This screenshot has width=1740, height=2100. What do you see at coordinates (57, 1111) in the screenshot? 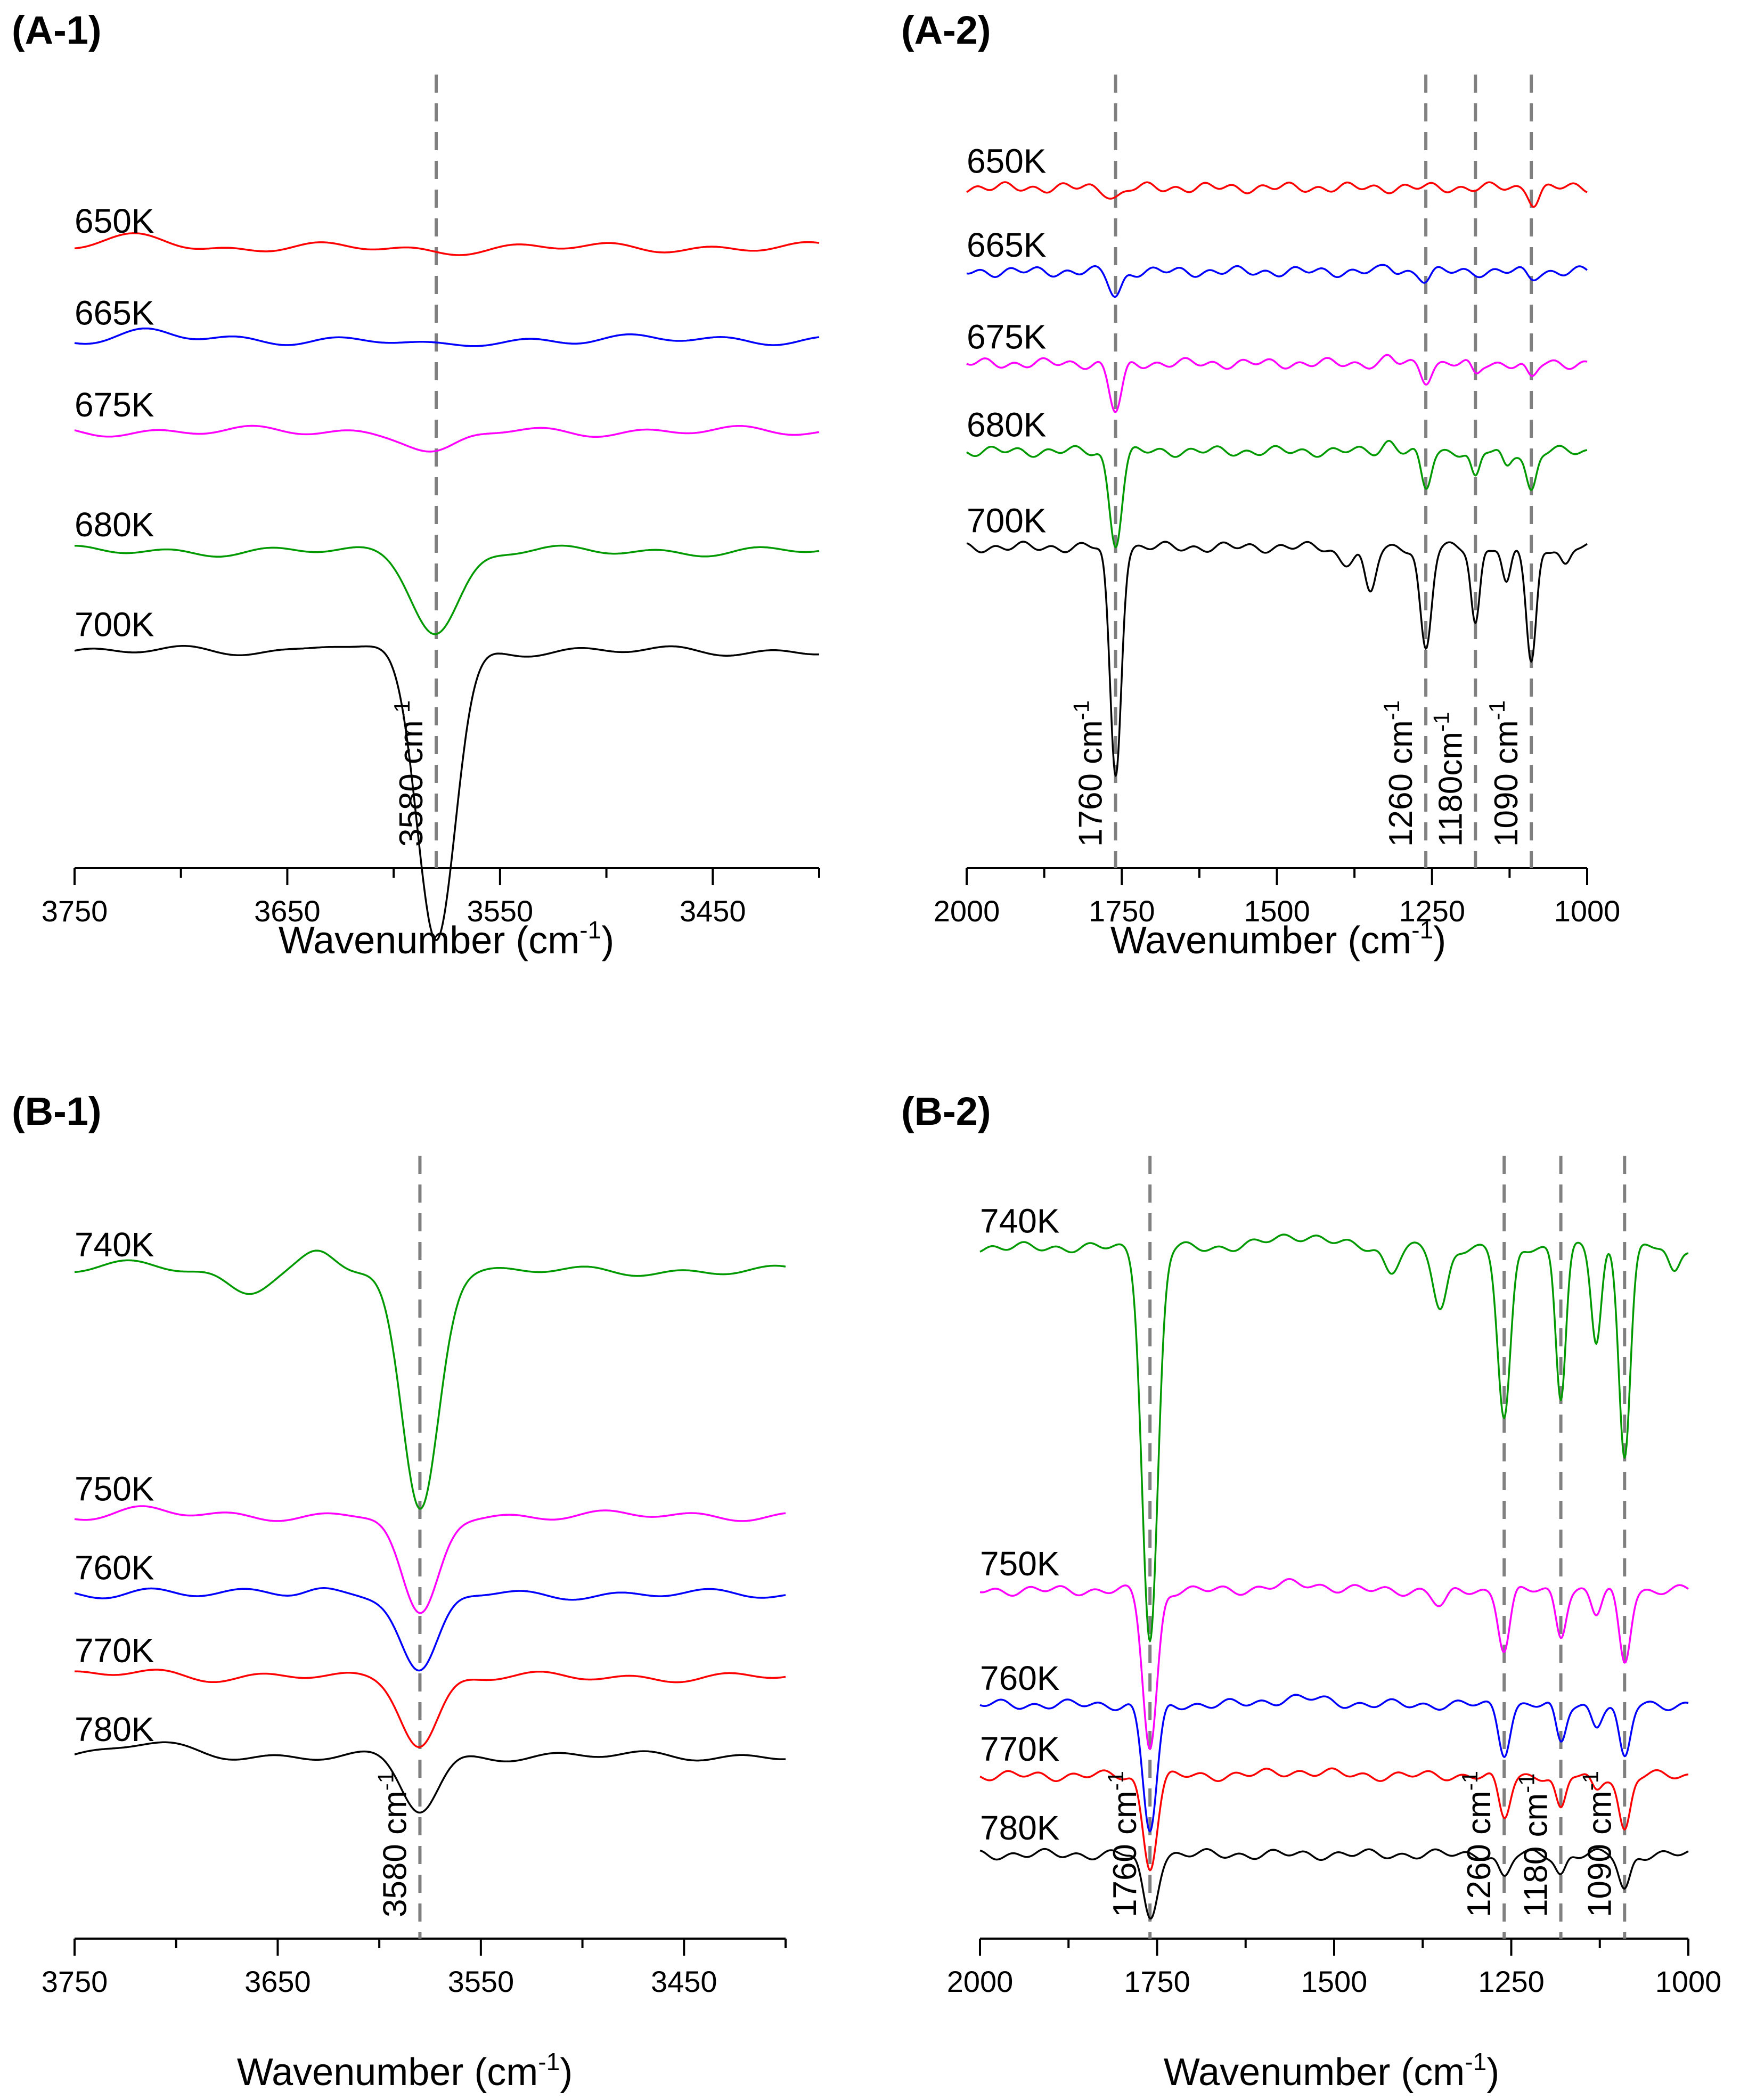
I see `panel-label: (B-1)` at bounding box center [57, 1111].